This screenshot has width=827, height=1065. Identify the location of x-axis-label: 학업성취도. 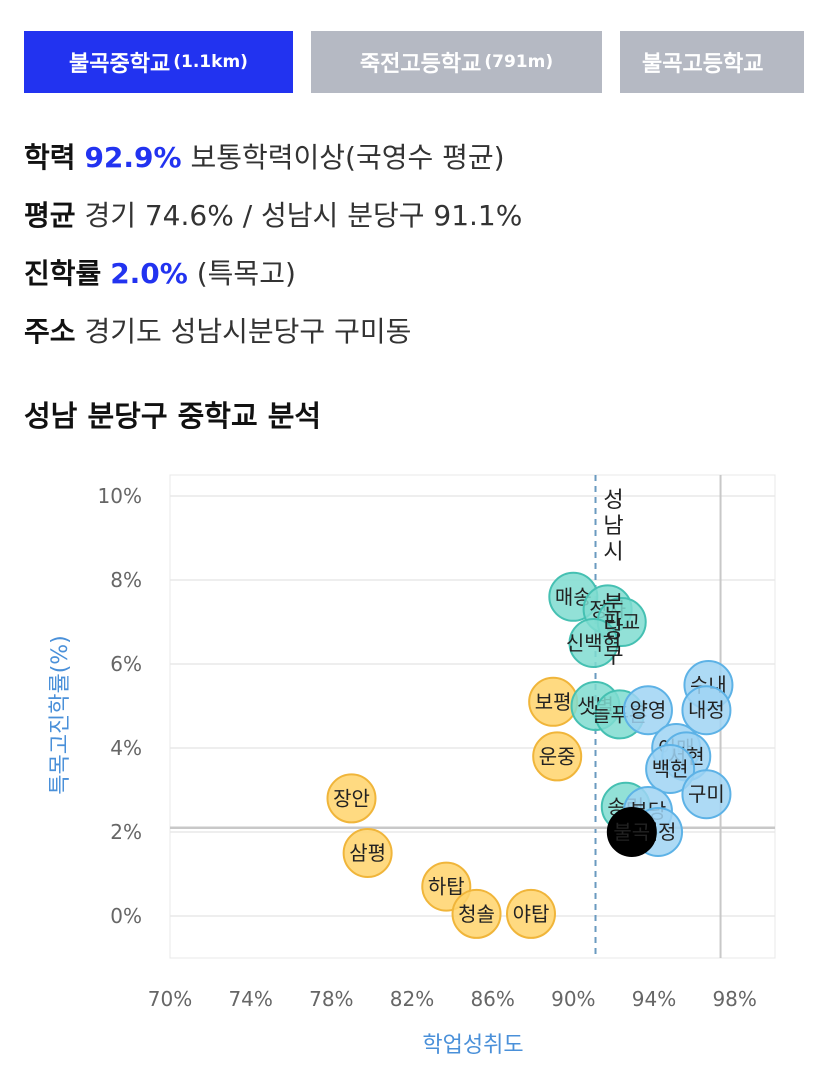
(472, 1045).